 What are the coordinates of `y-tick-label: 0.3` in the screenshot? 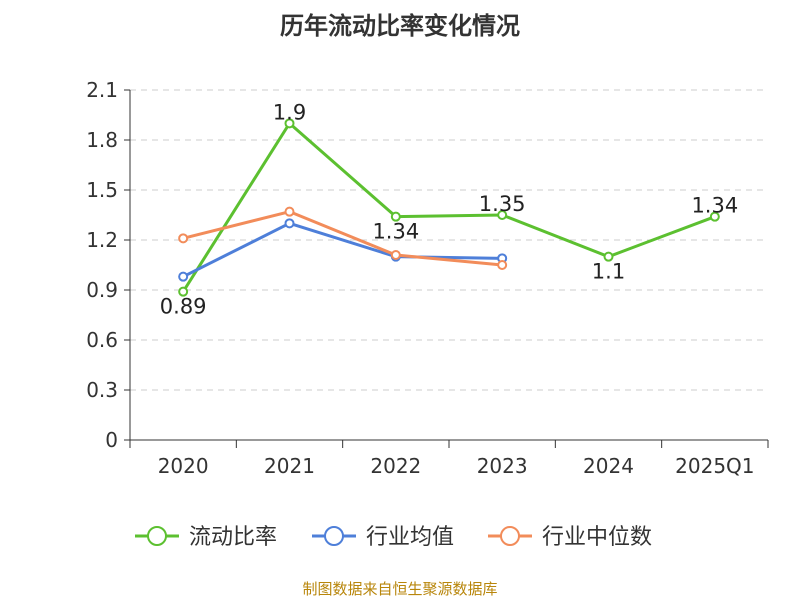 It's located at (102, 390).